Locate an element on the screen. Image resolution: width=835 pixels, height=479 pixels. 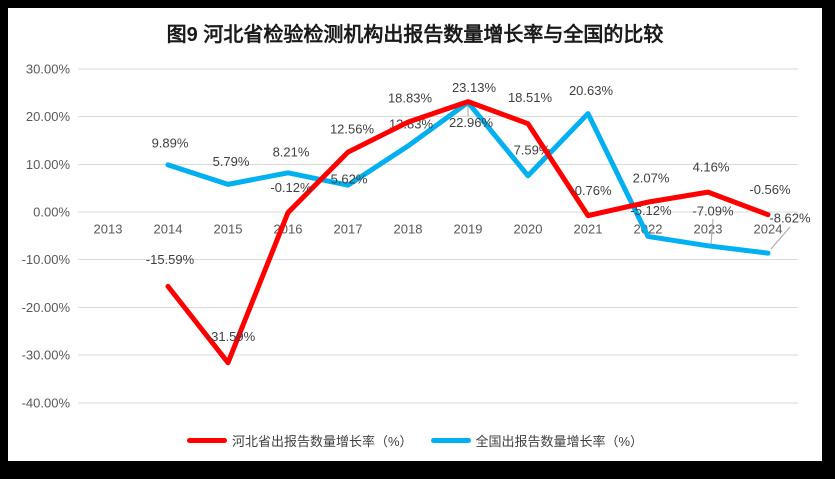
x-axis-tick-label: 2019 is located at coordinates (468, 229).